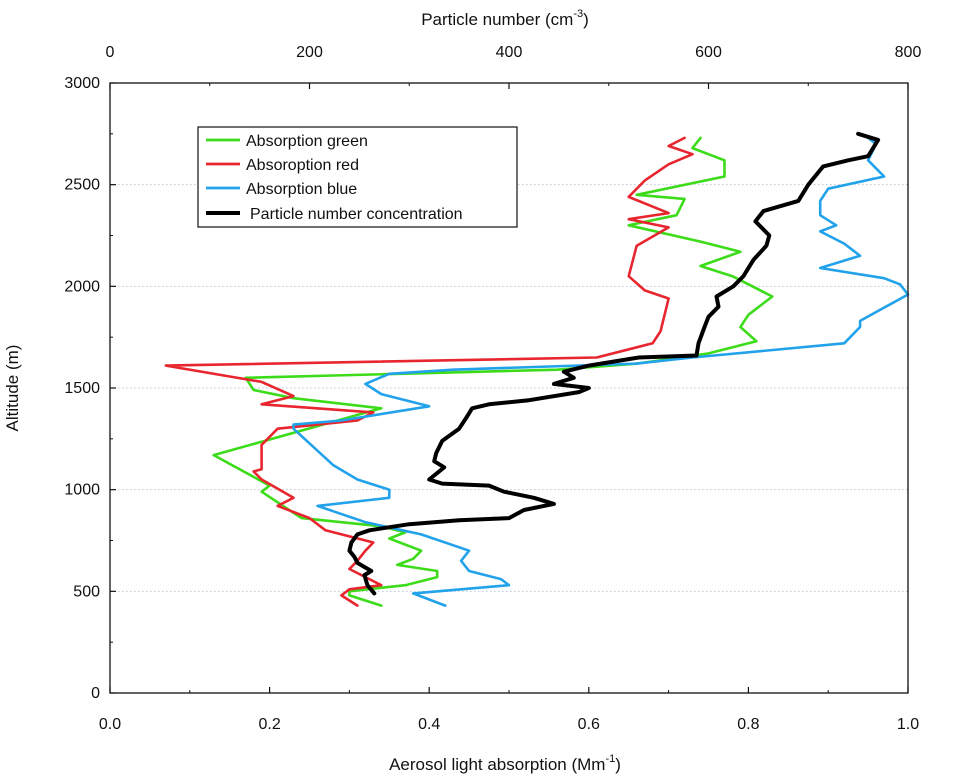  Describe the element at coordinates (110, 724) in the screenshot. I see `x-bottom-tick-label-0: 0.0` at that location.